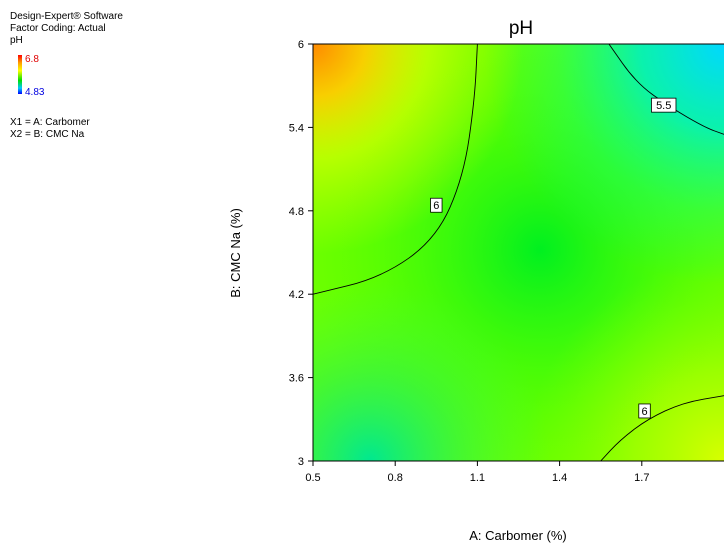 The height and width of the screenshot is (548, 724). I want to click on x-axis-label: A: Carbomer (%), so click(518, 535).